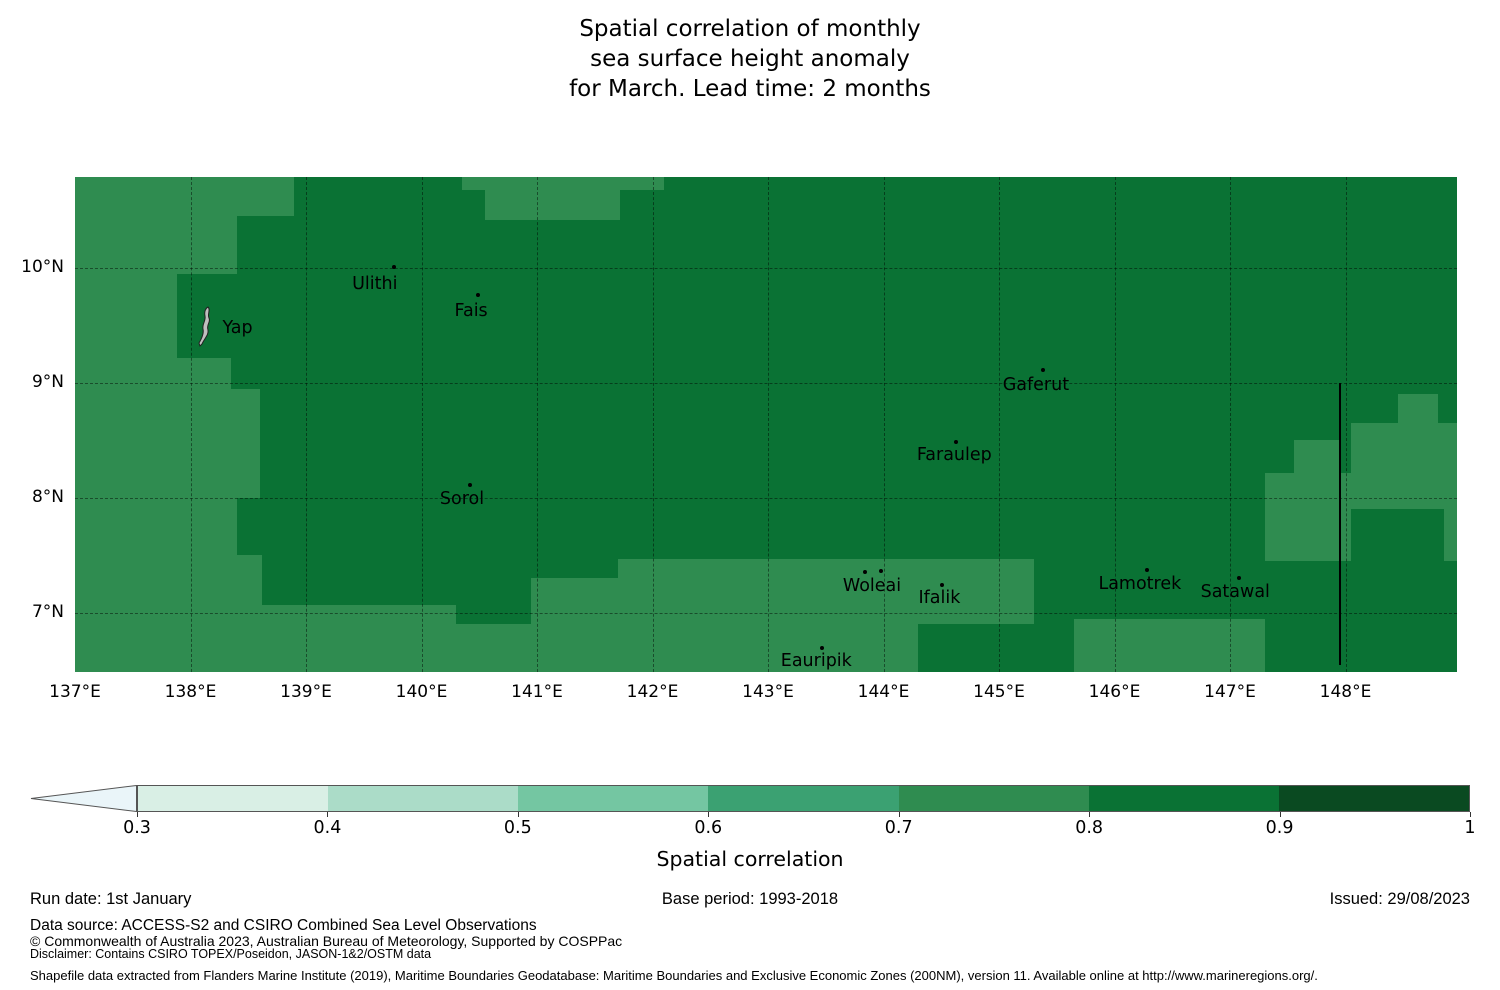 This screenshot has width=1500, height=990. I want to click on gridline-142°E, so click(653, 424).